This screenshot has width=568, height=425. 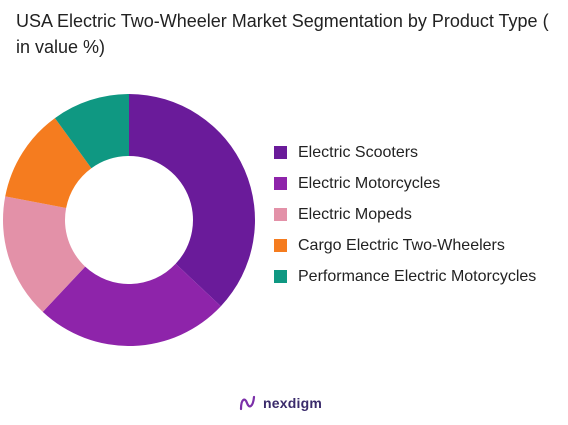 What do you see at coordinates (421, 153) in the screenshot?
I see `legend-item: Electric Scooters` at bounding box center [421, 153].